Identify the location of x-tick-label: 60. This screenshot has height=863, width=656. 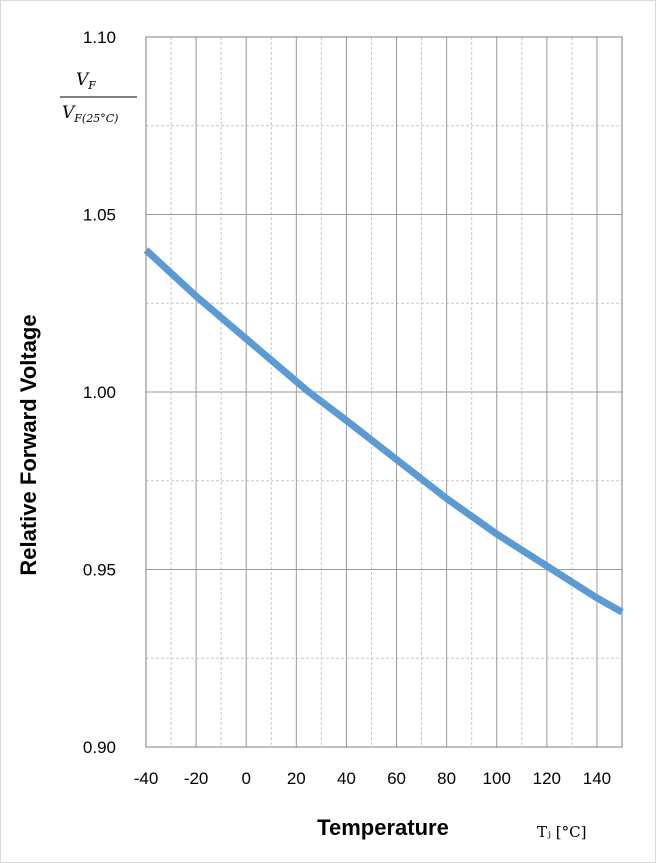
(396, 778).